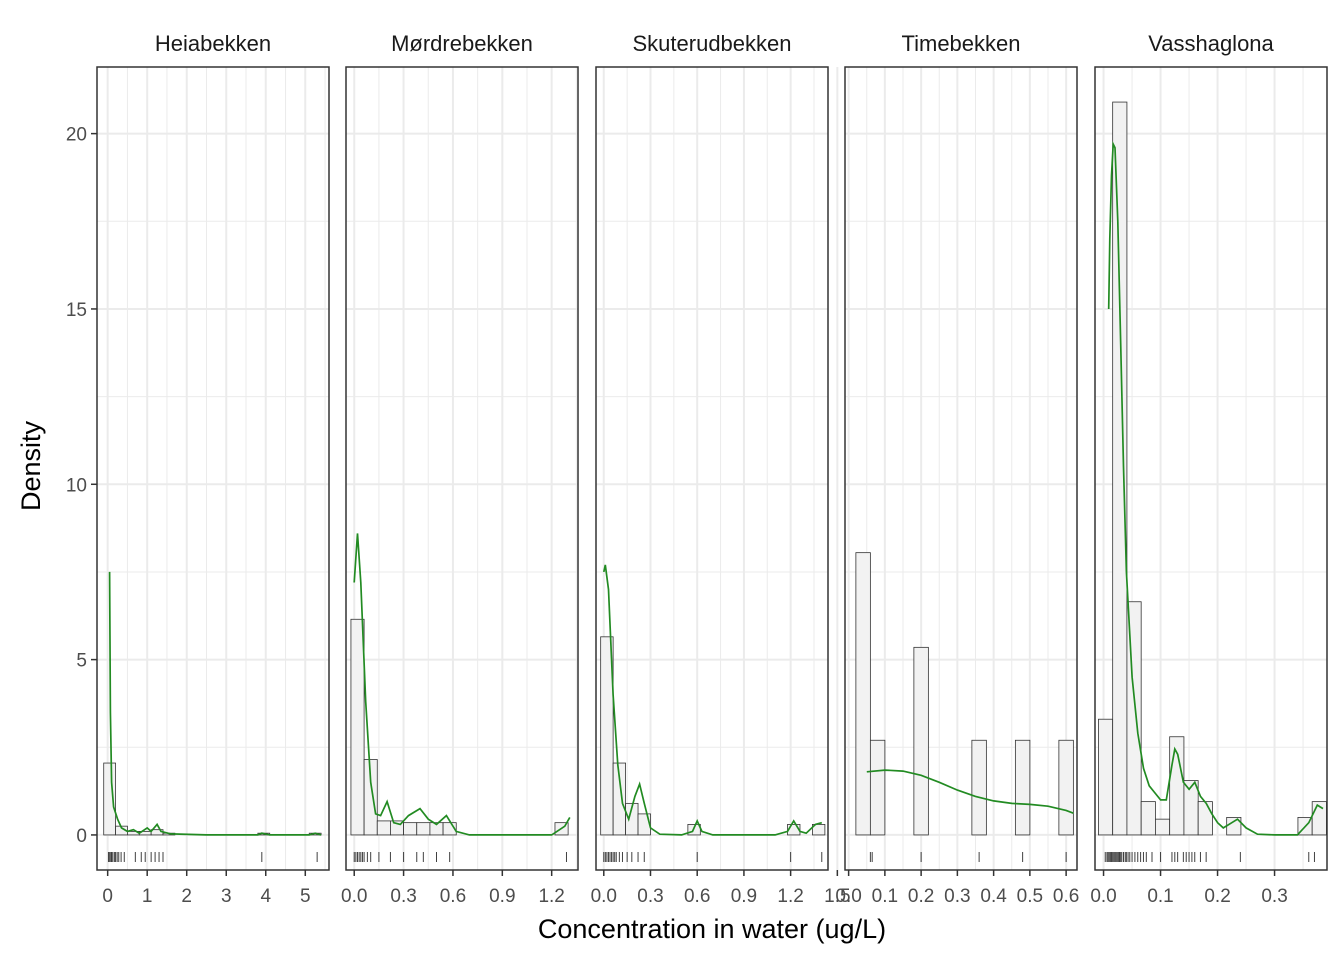  What do you see at coordinates (76, 135) in the screenshot?
I see `y-tick-label: 20` at bounding box center [76, 135].